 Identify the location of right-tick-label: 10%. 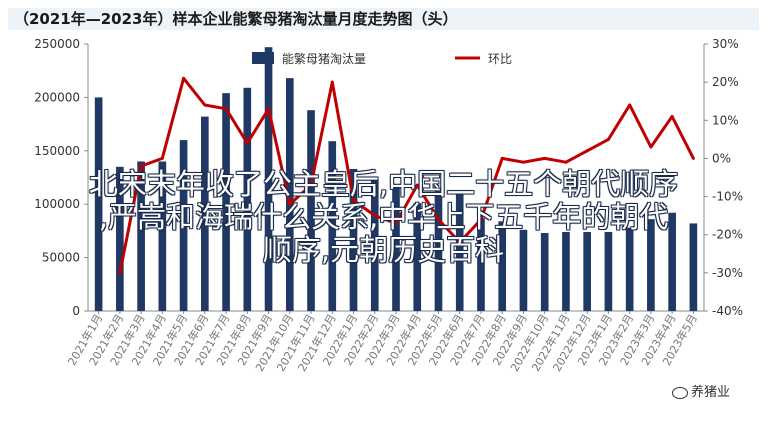
(725, 120).